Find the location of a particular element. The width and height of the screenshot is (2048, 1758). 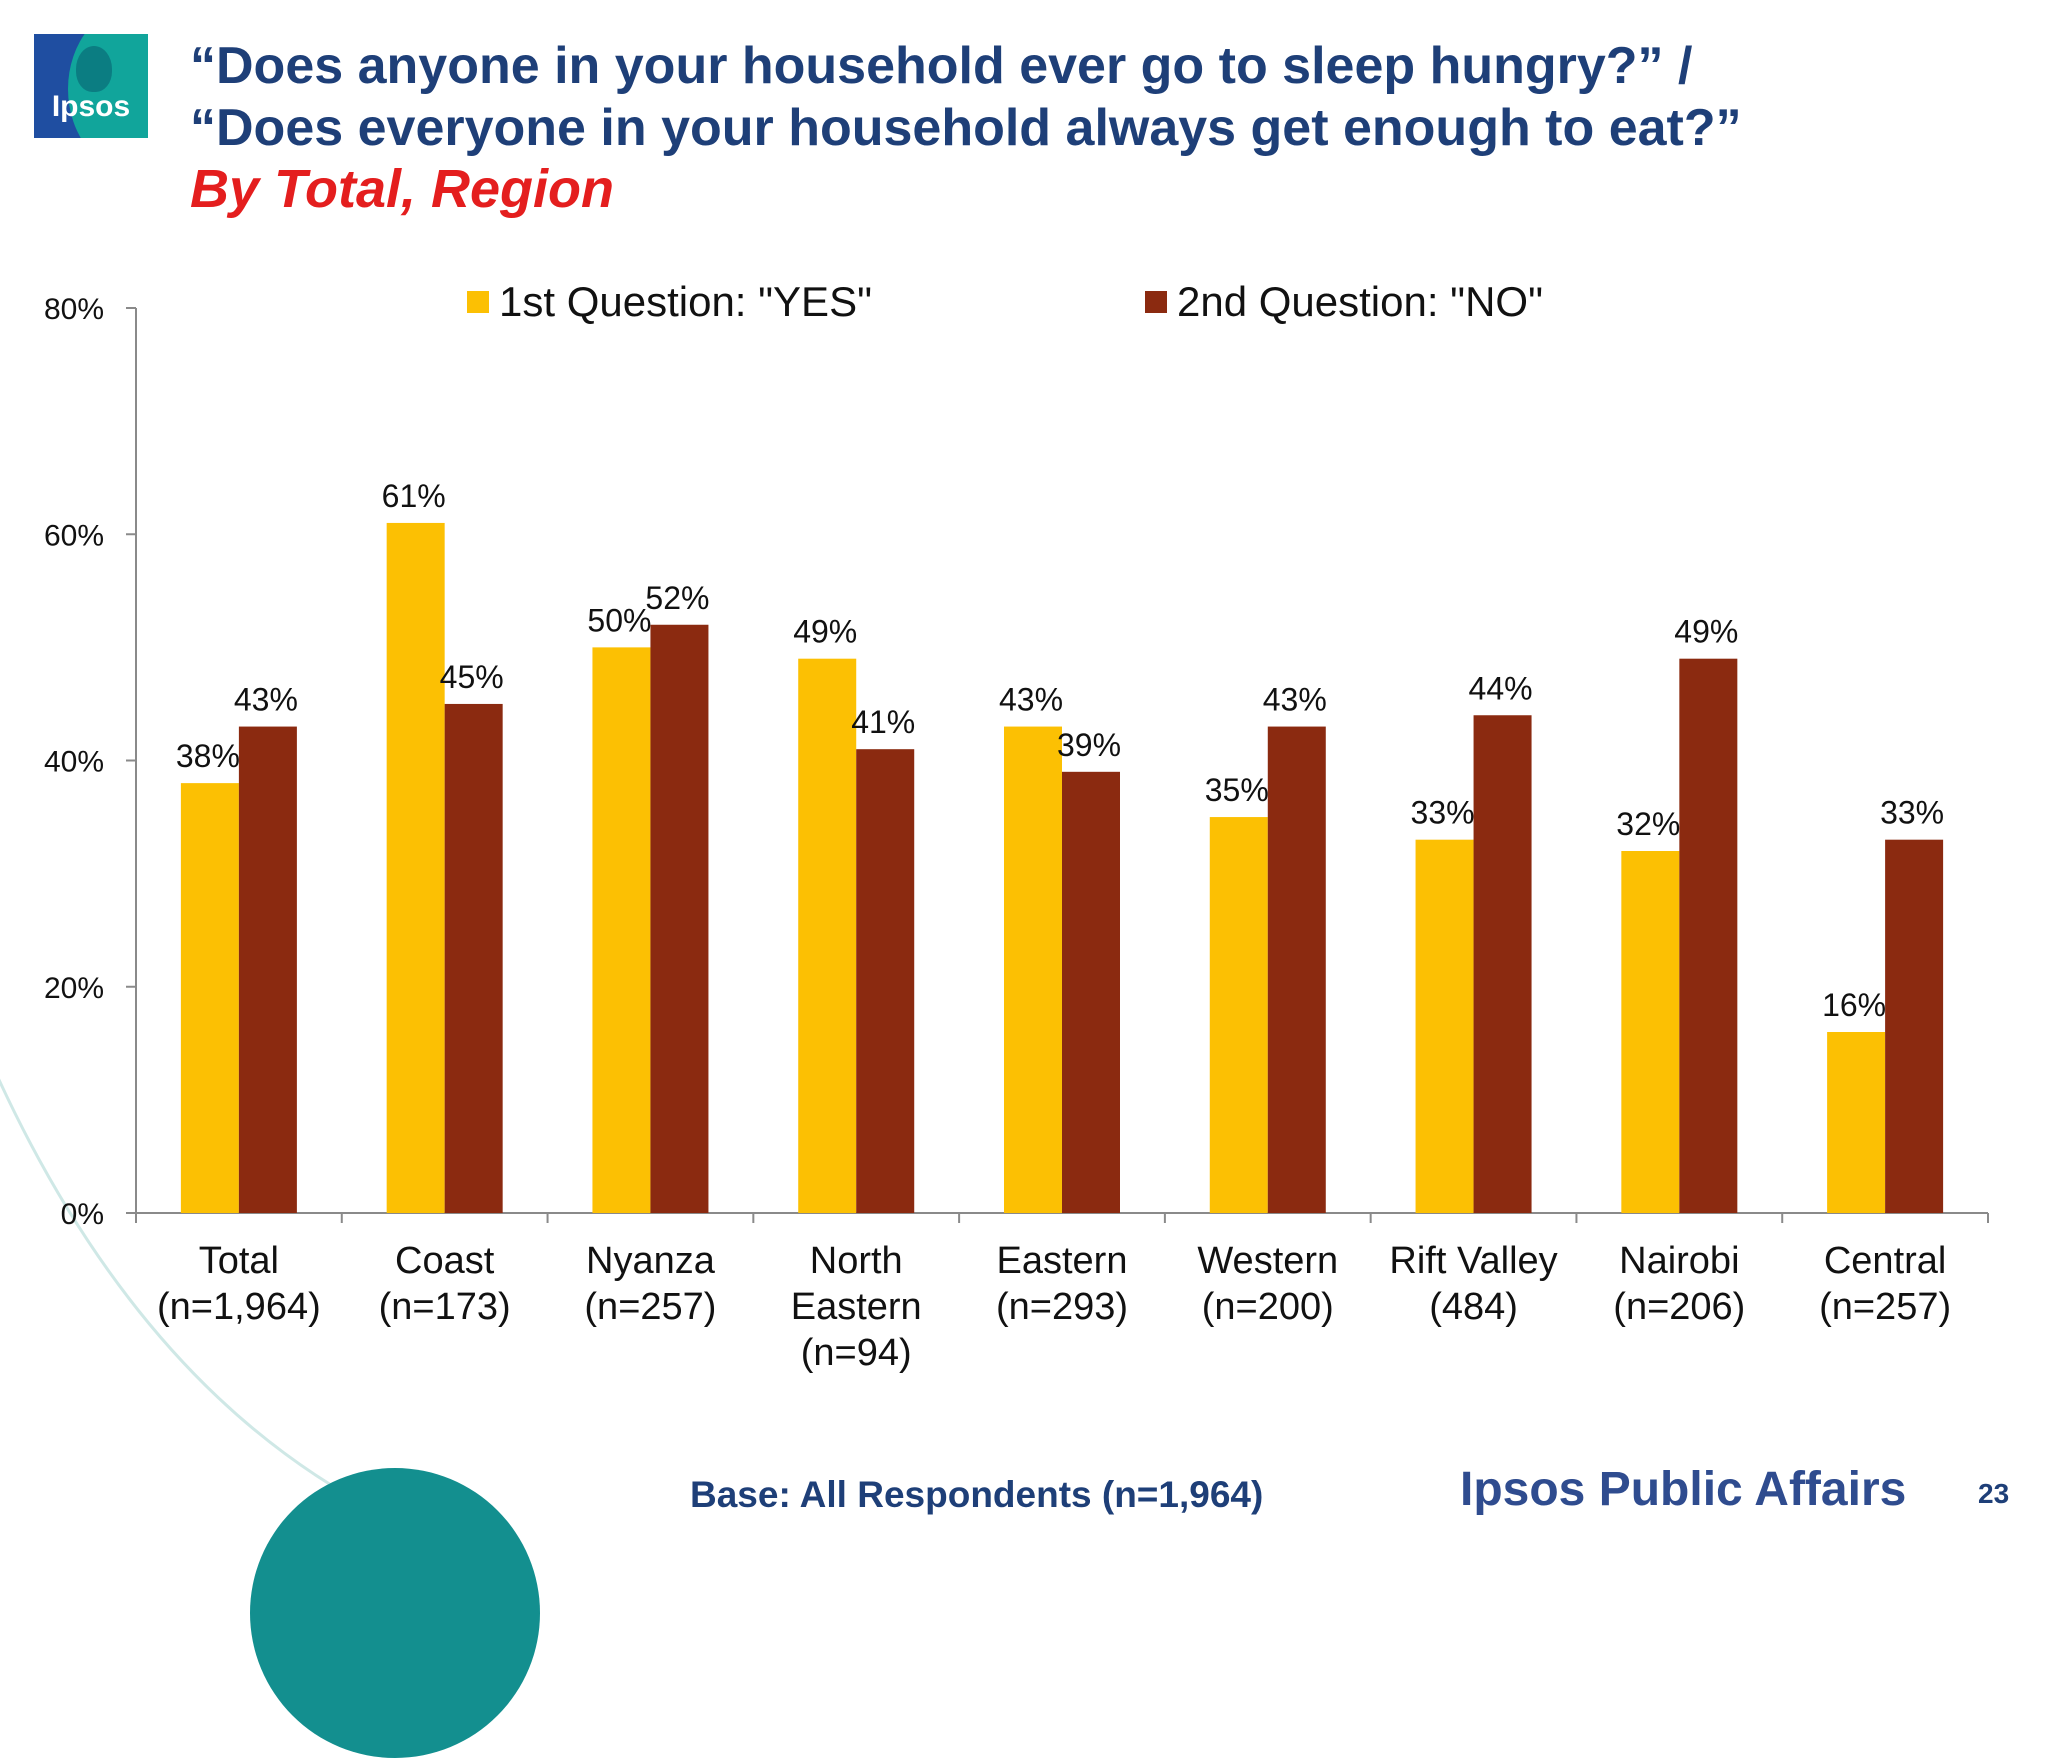

x-category-label: North is located at coordinates (856, 1261).